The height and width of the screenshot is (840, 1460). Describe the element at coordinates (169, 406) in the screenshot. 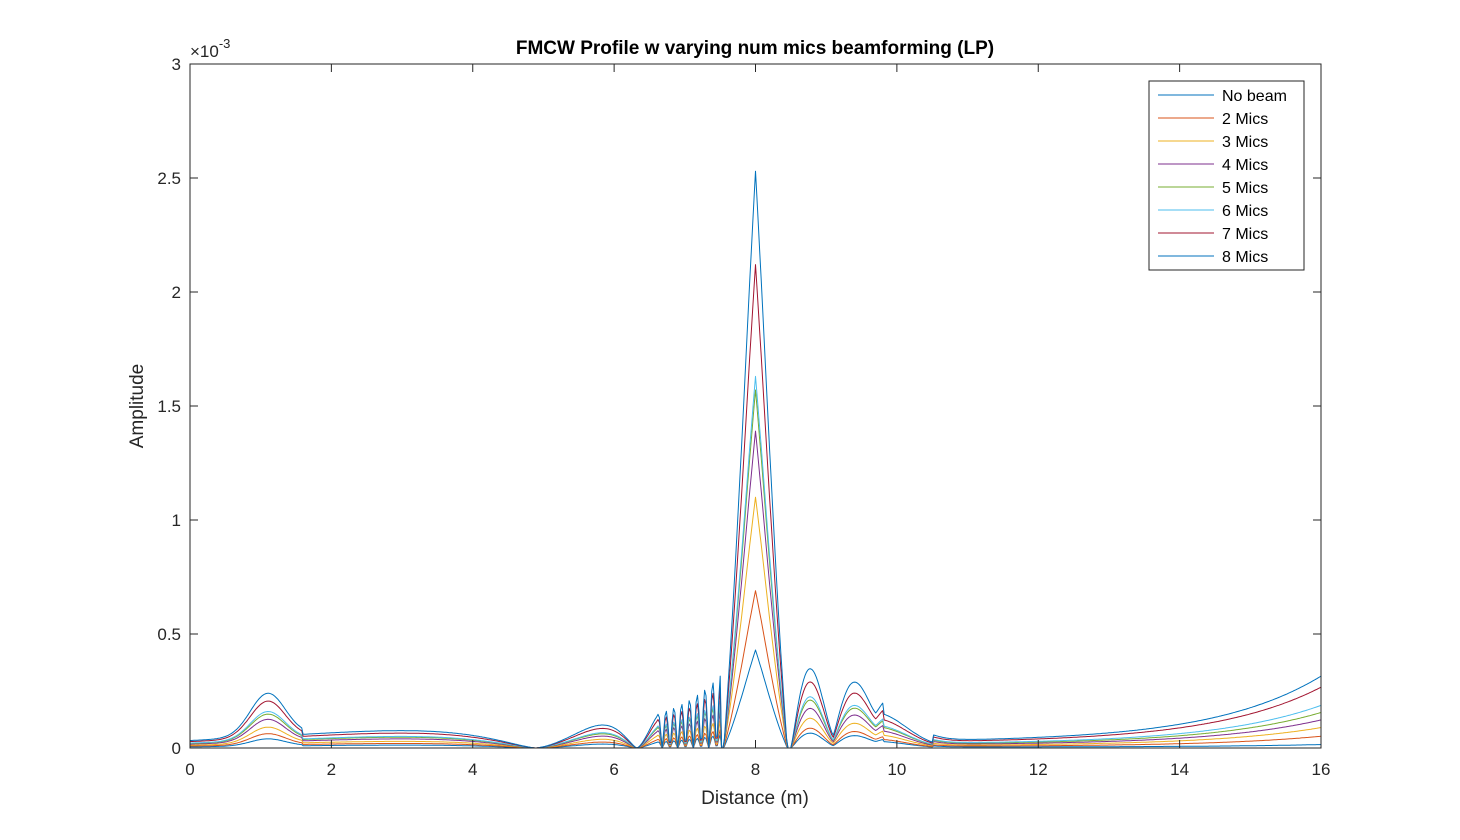

I see `y-tick-label-3: 1.5` at that location.